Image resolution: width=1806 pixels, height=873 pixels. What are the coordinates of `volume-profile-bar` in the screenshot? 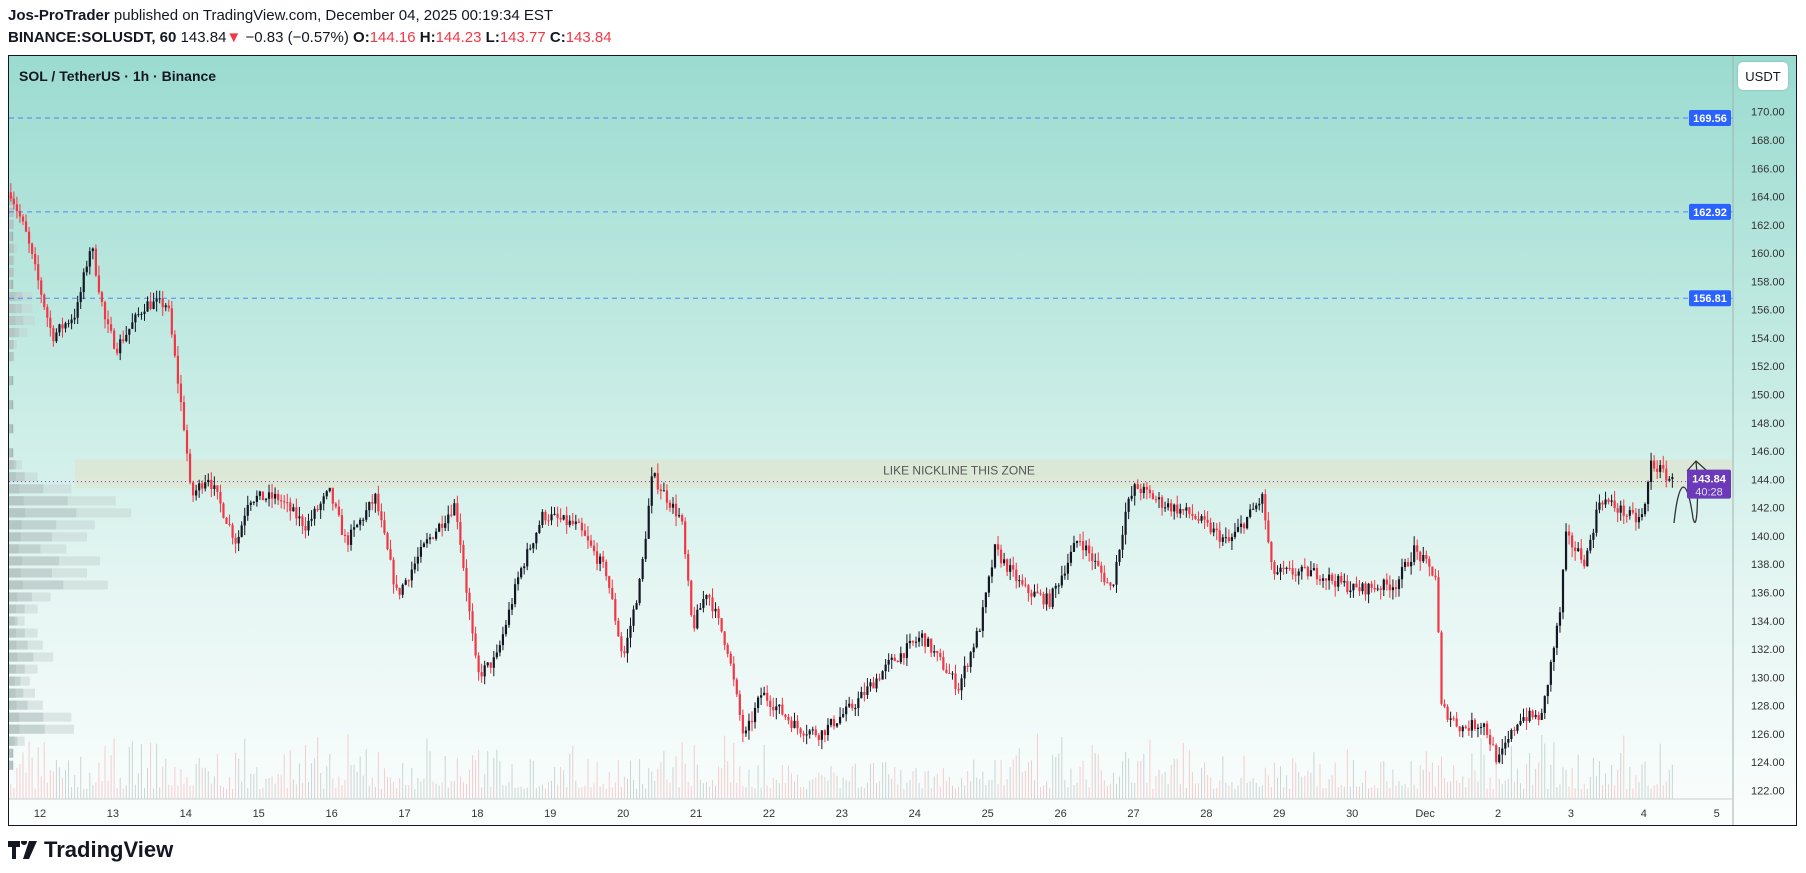 It's located at (10, 405).